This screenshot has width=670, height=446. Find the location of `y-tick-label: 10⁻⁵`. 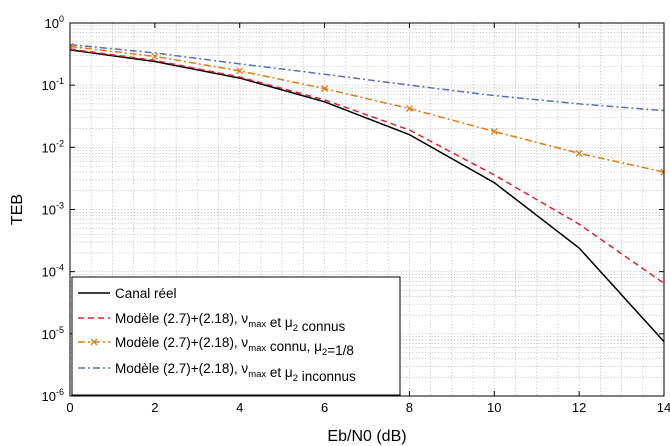

y-tick-label: 10⁻⁵ is located at coordinates (53, 333).